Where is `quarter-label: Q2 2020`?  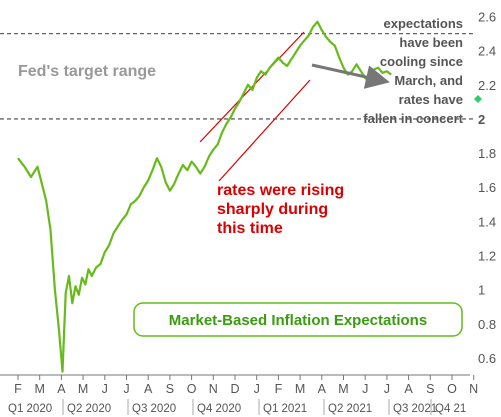 quarter-label: Q2 2020 is located at coordinates (89, 409).